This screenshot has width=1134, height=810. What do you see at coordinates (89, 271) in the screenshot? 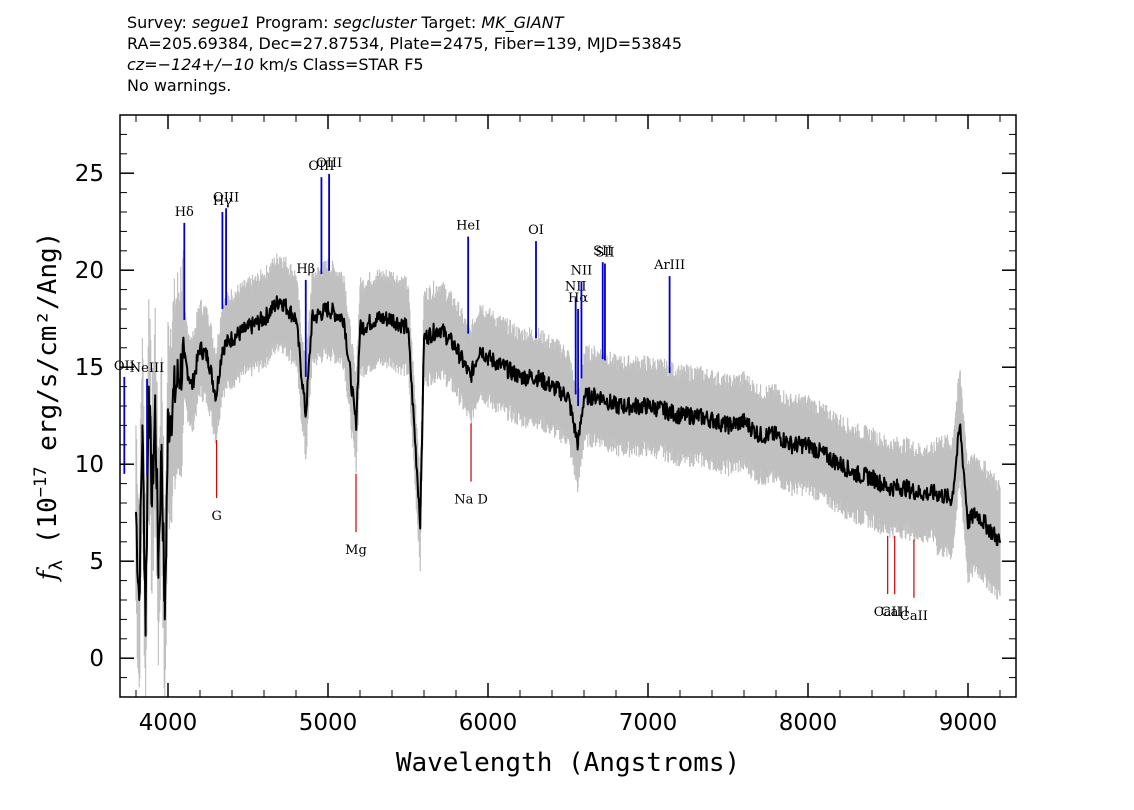
I see `y-tick-label: 20` at bounding box center [89, 271].